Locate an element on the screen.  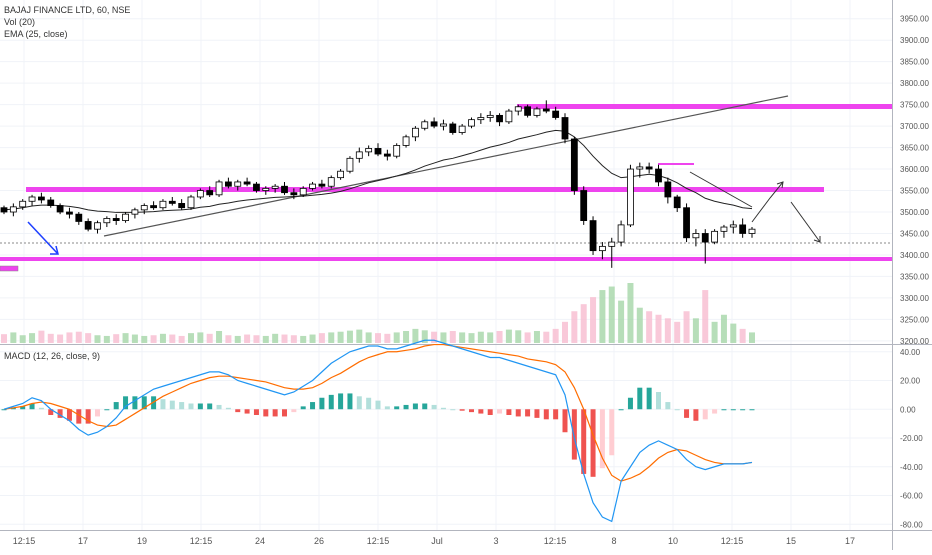
time-tick-label: 24 is located at coordinates (260, 541).